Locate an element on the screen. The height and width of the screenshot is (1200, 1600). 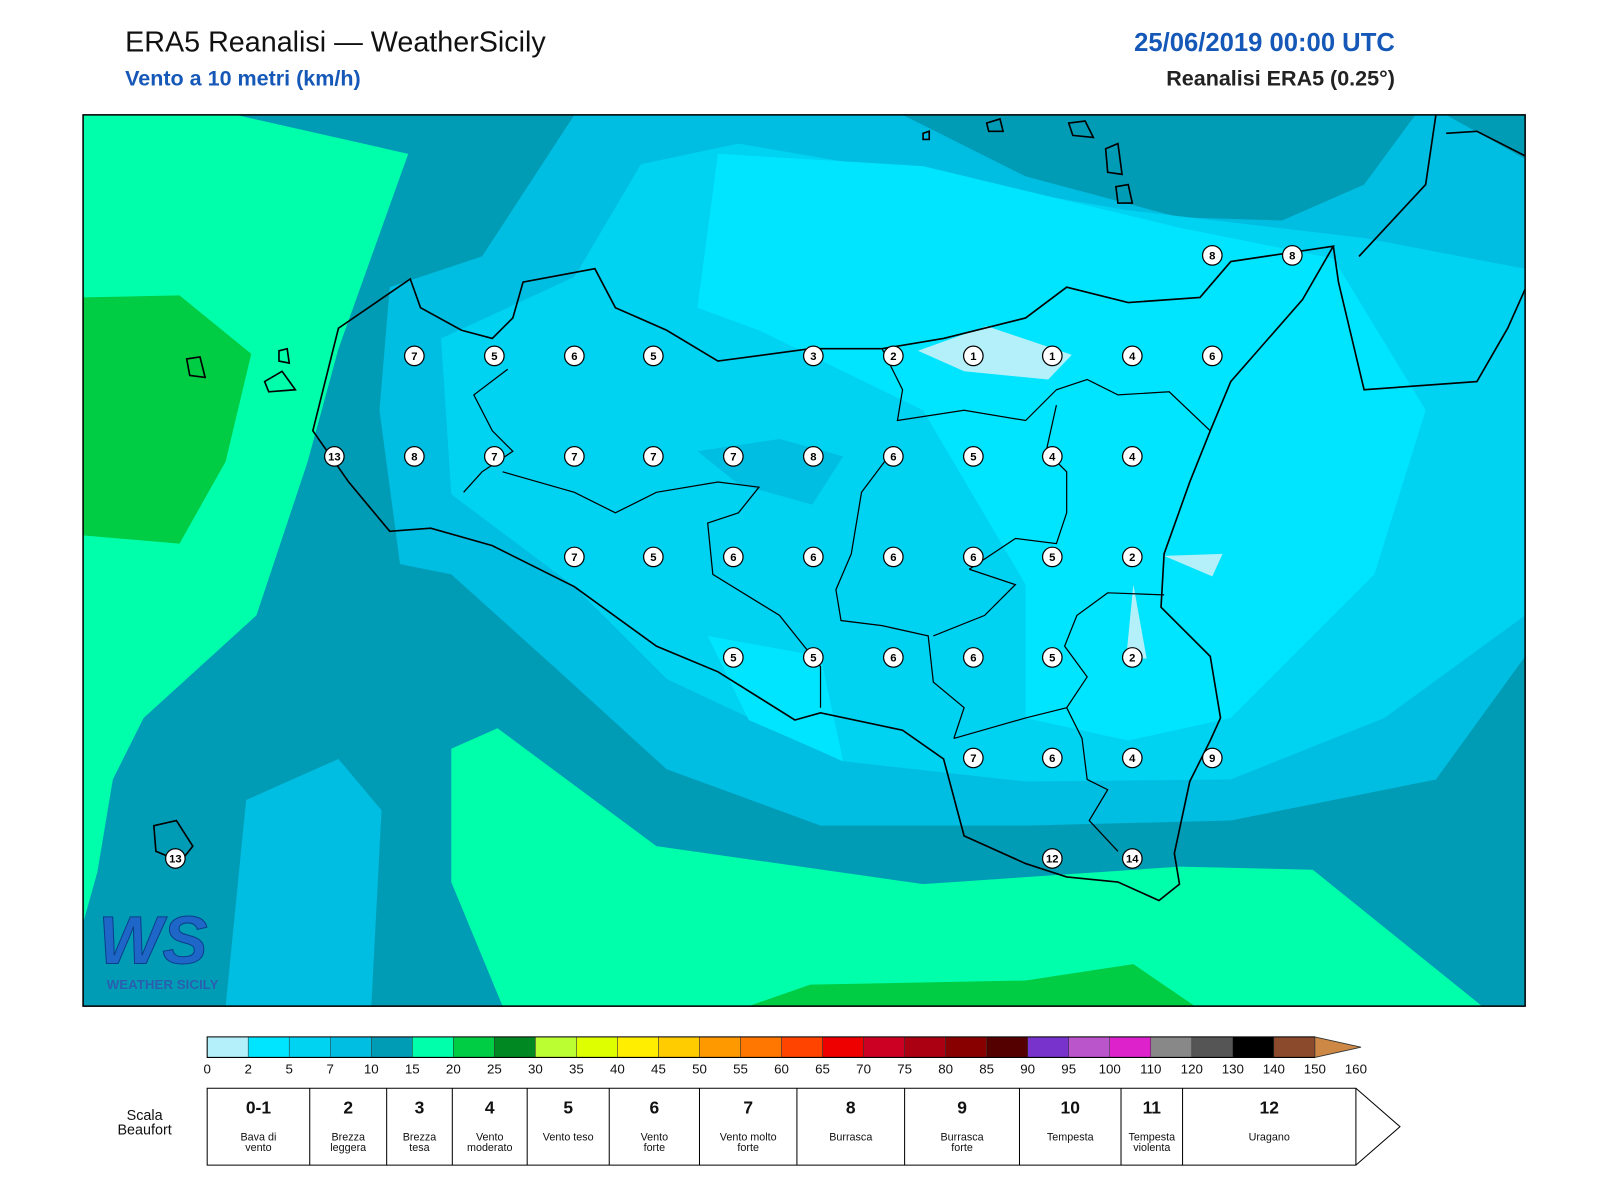
beaufort-description: Tempesta violenta is located at coordinates (1152, 1143).